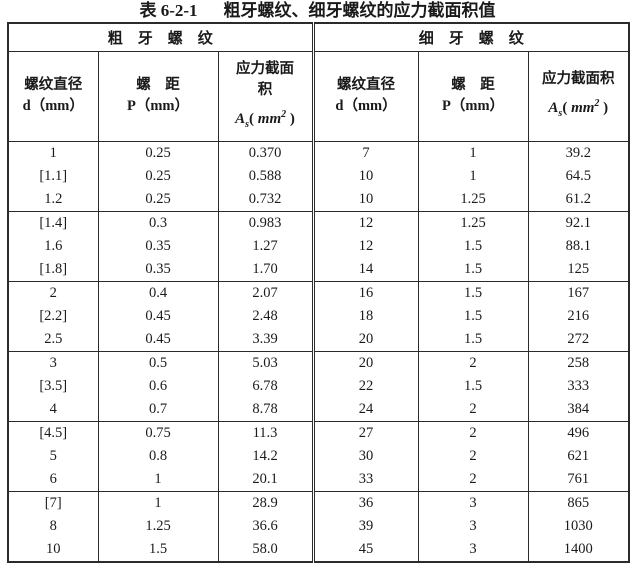 This screenshot has width=635, height=563. Describe the element at coordinates (157, 106) in the screenshot. I see `coarse-pitch-header-symbol: P（mm）` at that location.